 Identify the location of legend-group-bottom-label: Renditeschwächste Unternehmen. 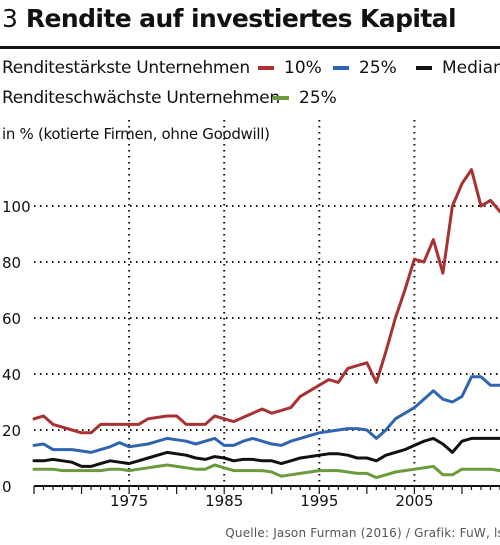
(141, 98).